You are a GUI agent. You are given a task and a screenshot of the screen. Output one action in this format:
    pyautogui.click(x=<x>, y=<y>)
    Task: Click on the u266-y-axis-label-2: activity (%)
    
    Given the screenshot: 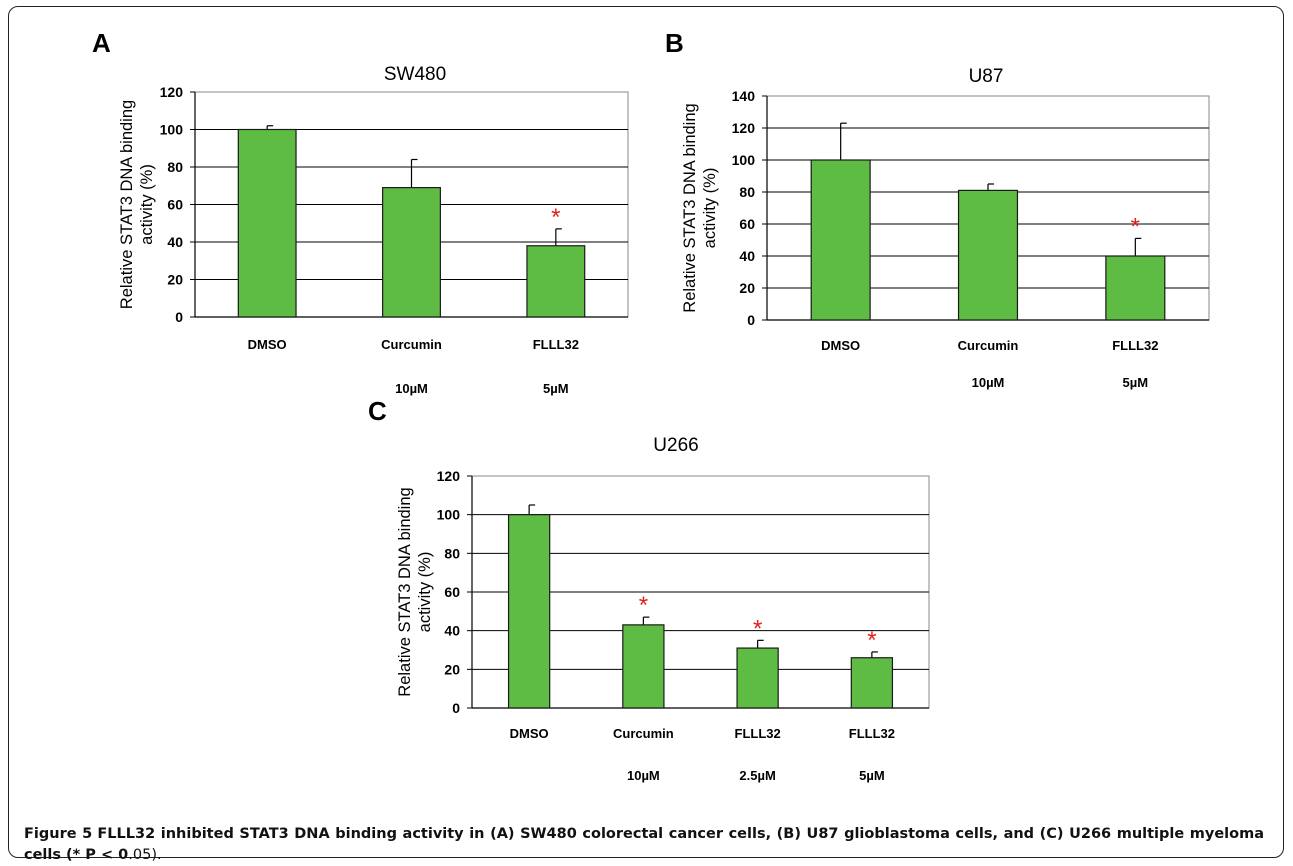 What is the action you would take?
    pyautogui.click(x=425, y=592)
    